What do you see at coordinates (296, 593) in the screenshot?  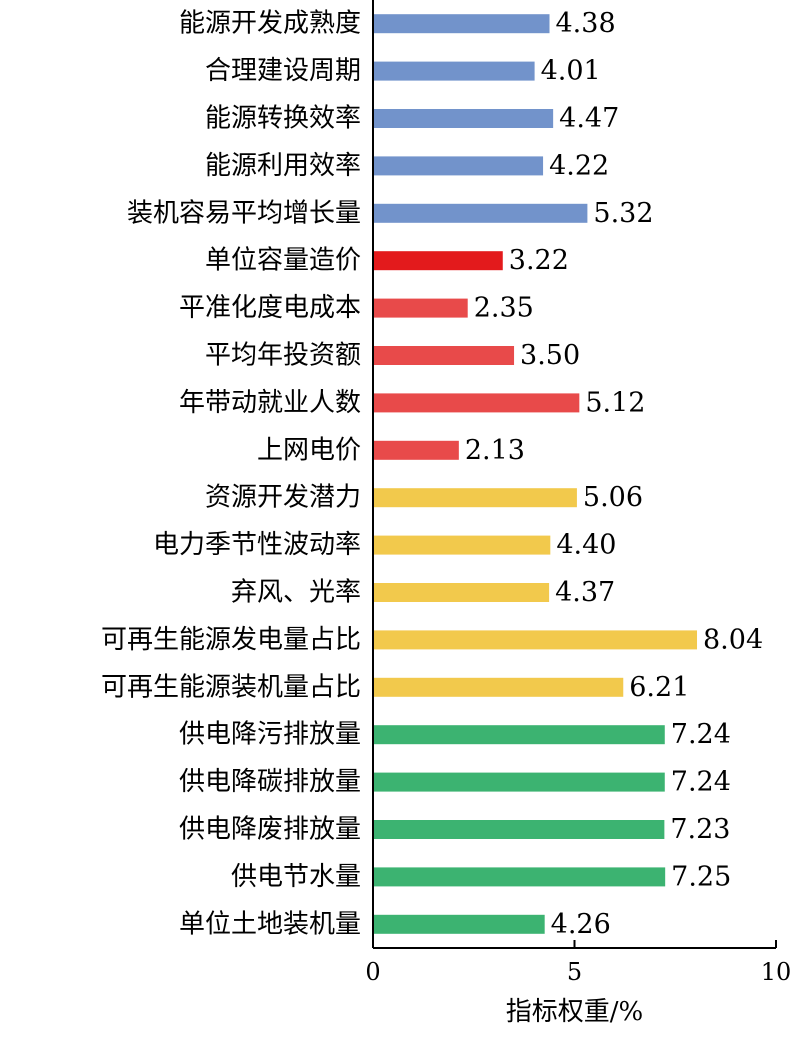 I see `category-label: 弃风、光率` at bounding box center [296, 593].